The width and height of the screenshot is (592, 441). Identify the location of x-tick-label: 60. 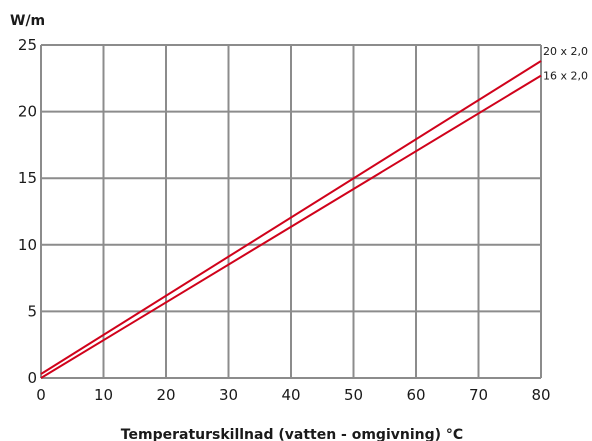
(415, 395).